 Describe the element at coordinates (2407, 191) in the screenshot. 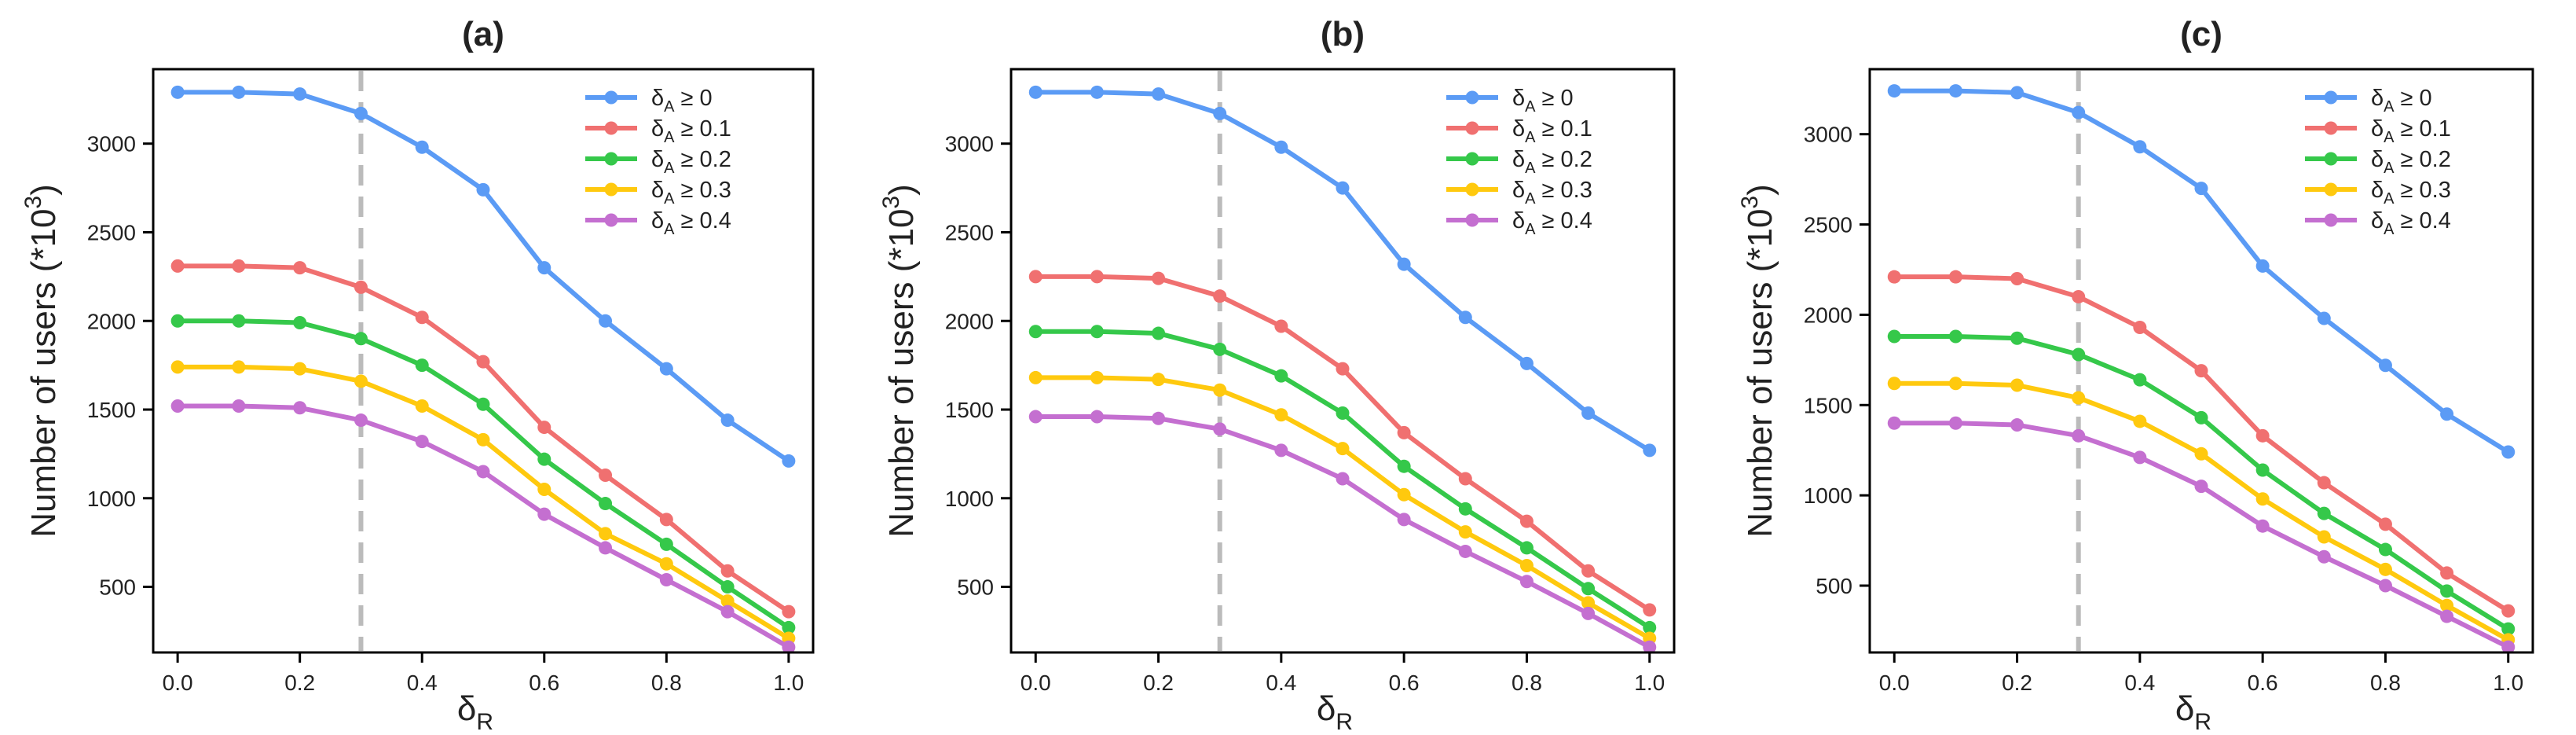

I see `legend-relation: ≥` at that location.